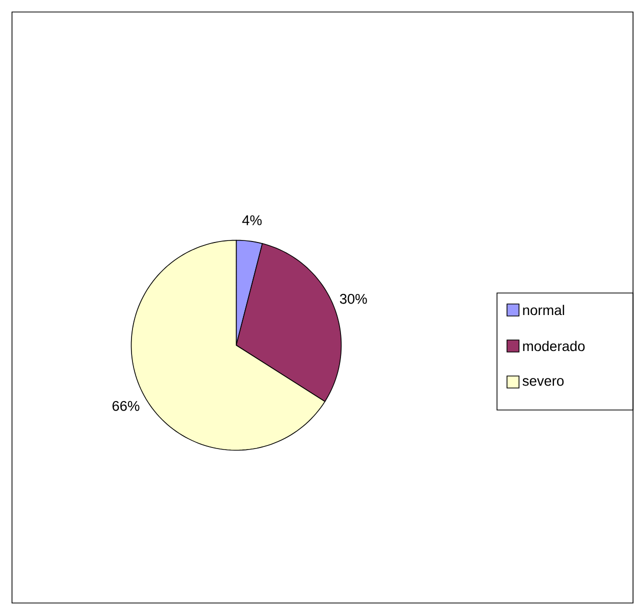 The width and height of the screenshot is (634, 613). I want to click on legend-label: normal, so click(543, 310).